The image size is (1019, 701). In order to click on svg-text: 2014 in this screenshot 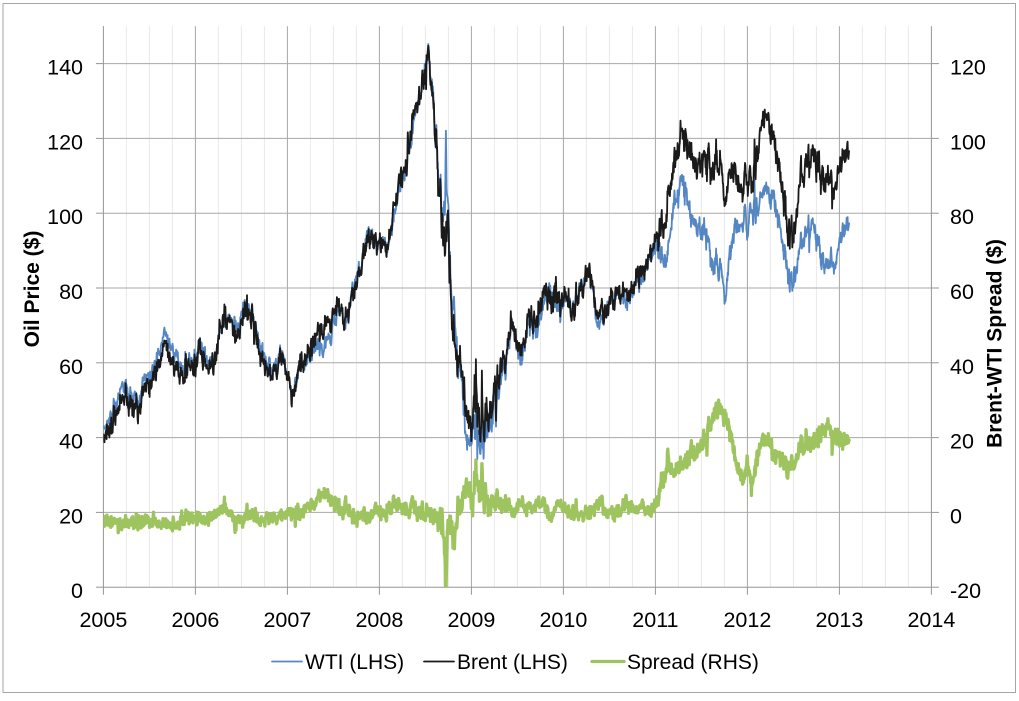, I will do `click(931, 620)`.